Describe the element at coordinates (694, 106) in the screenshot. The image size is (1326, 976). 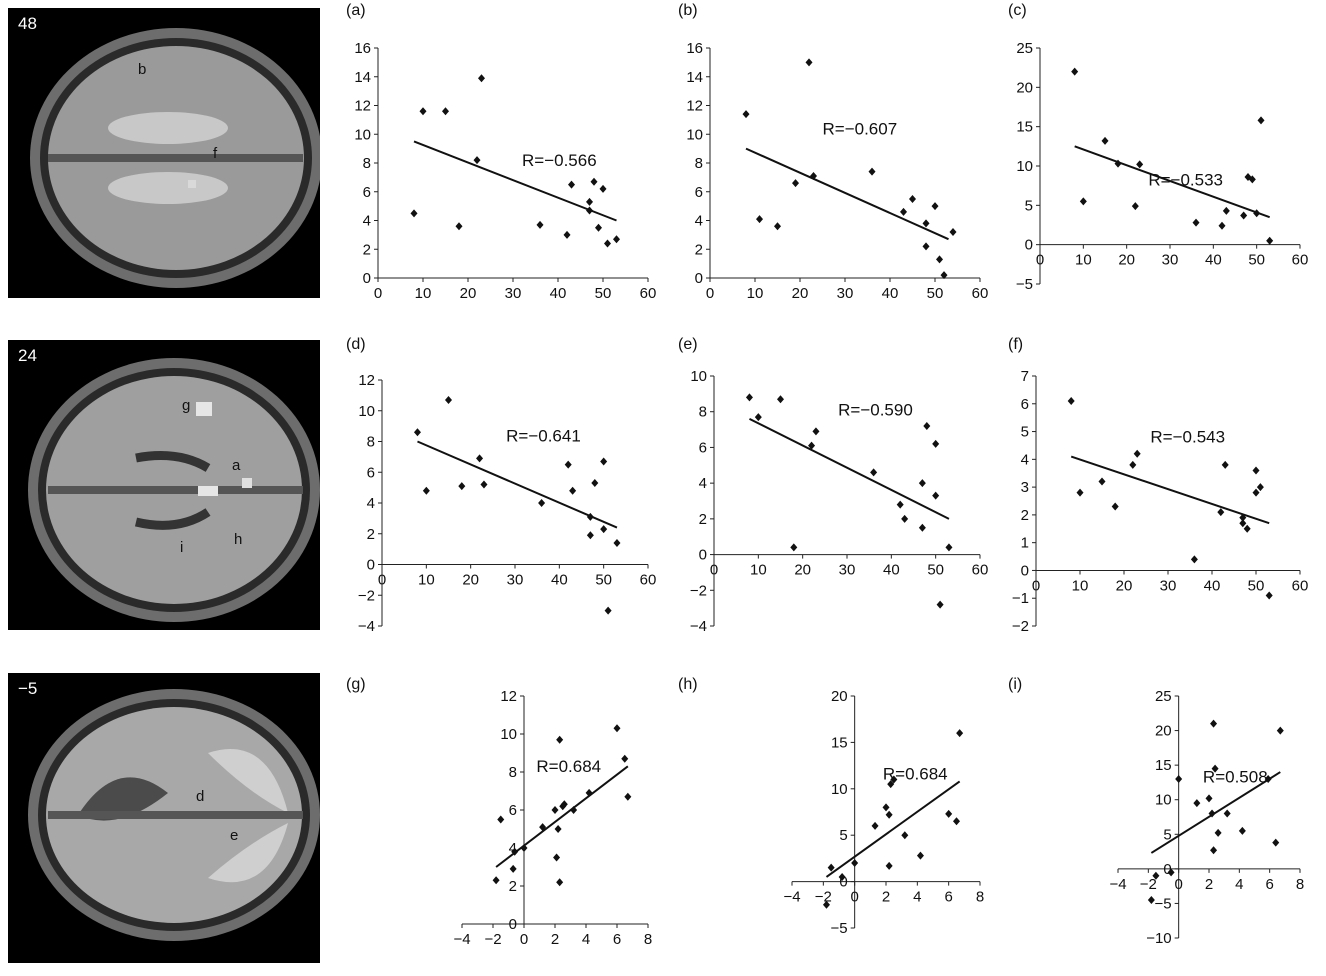
I see `y-tick-label: 12` at that location.